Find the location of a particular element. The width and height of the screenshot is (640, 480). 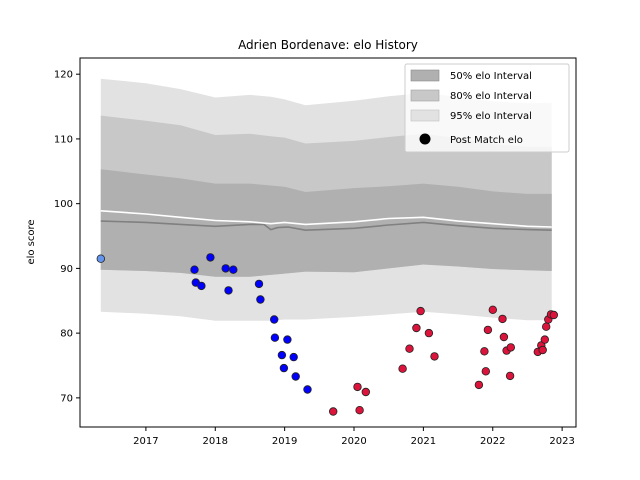

x-axis-ticks: 2017 2018 2019 2020 2021 2022 2023 is located at coordinates (354, 437).